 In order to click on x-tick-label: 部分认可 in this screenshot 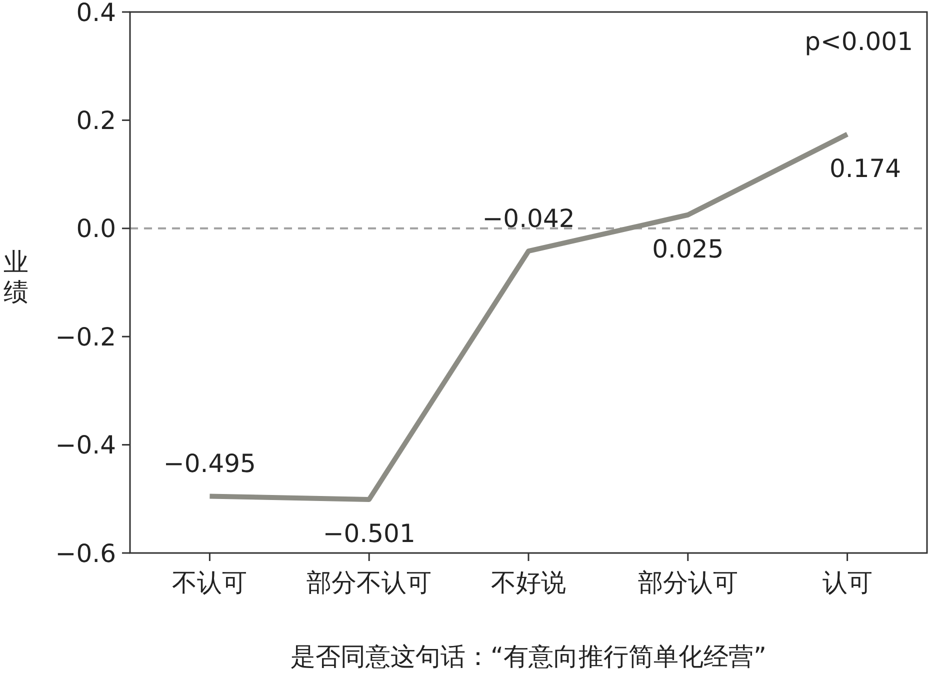, I will do `click(688, 582)`.